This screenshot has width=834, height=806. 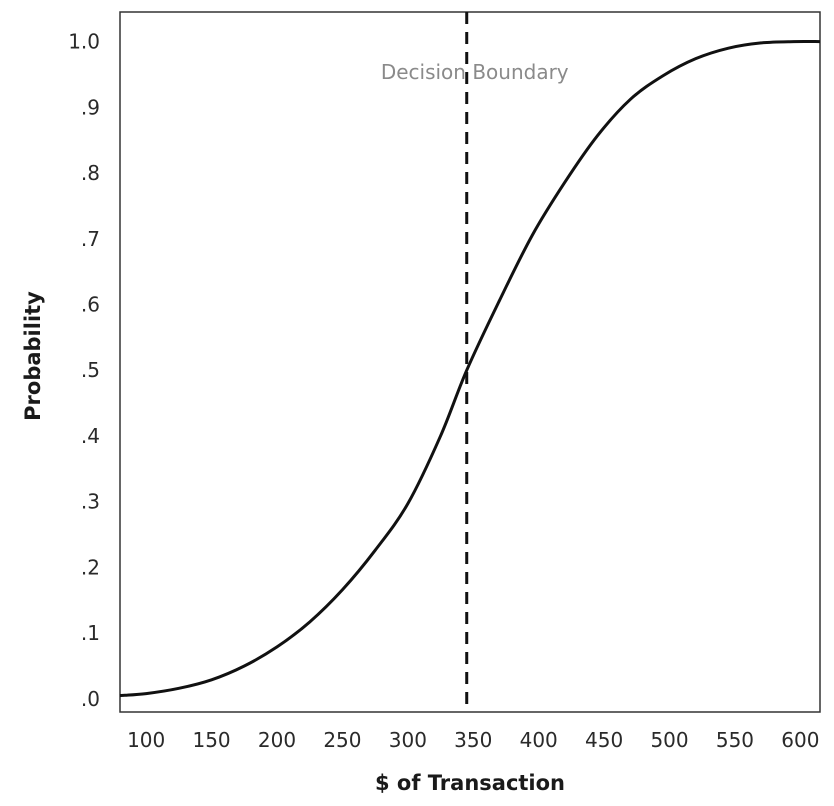 What do you see at coordinates (90, 502) in the screenshot?
I see `y-tick-label: .3` at bounding box center [90, 502].